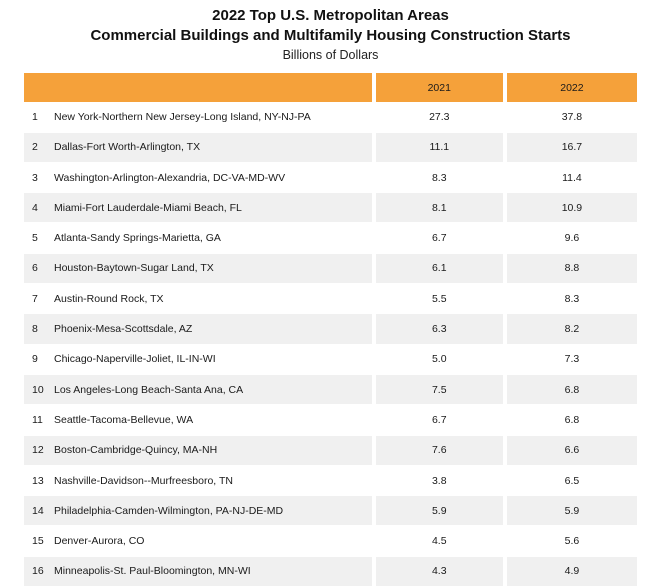  I want to click on header-2021: 2021, so click(439, 88).